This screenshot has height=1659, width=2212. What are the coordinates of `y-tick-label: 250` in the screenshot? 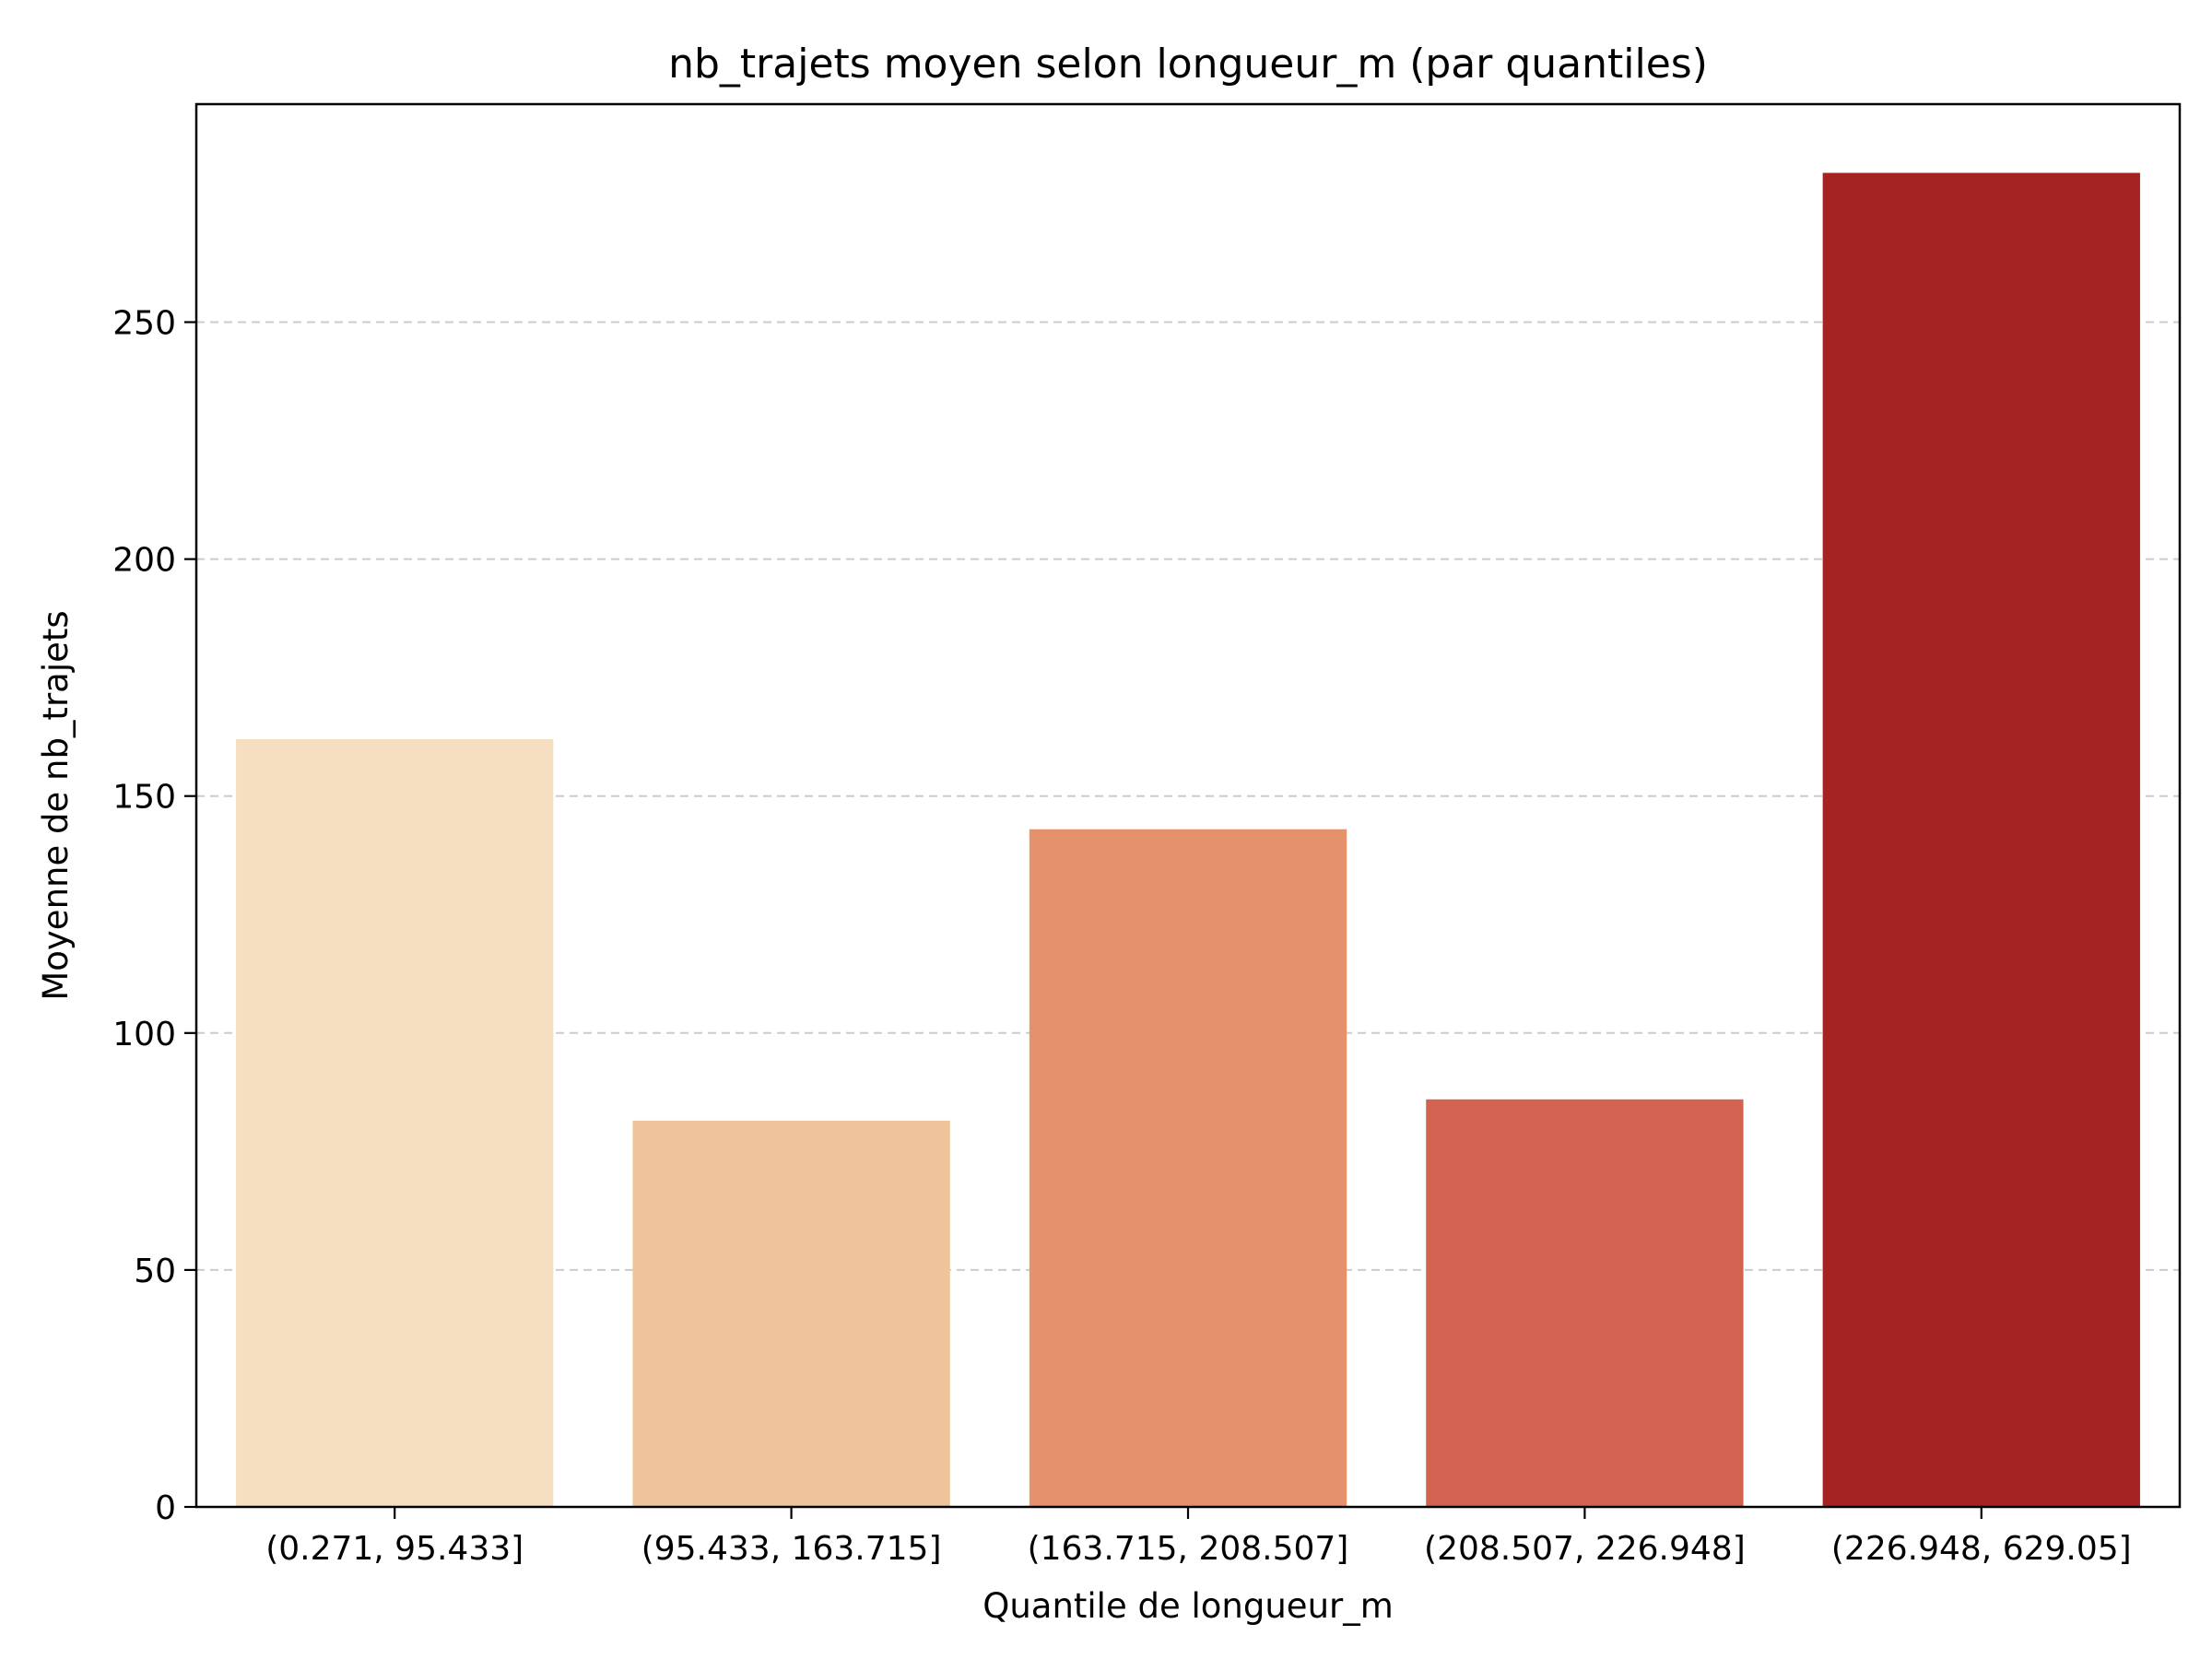 It's located at (144, 324).